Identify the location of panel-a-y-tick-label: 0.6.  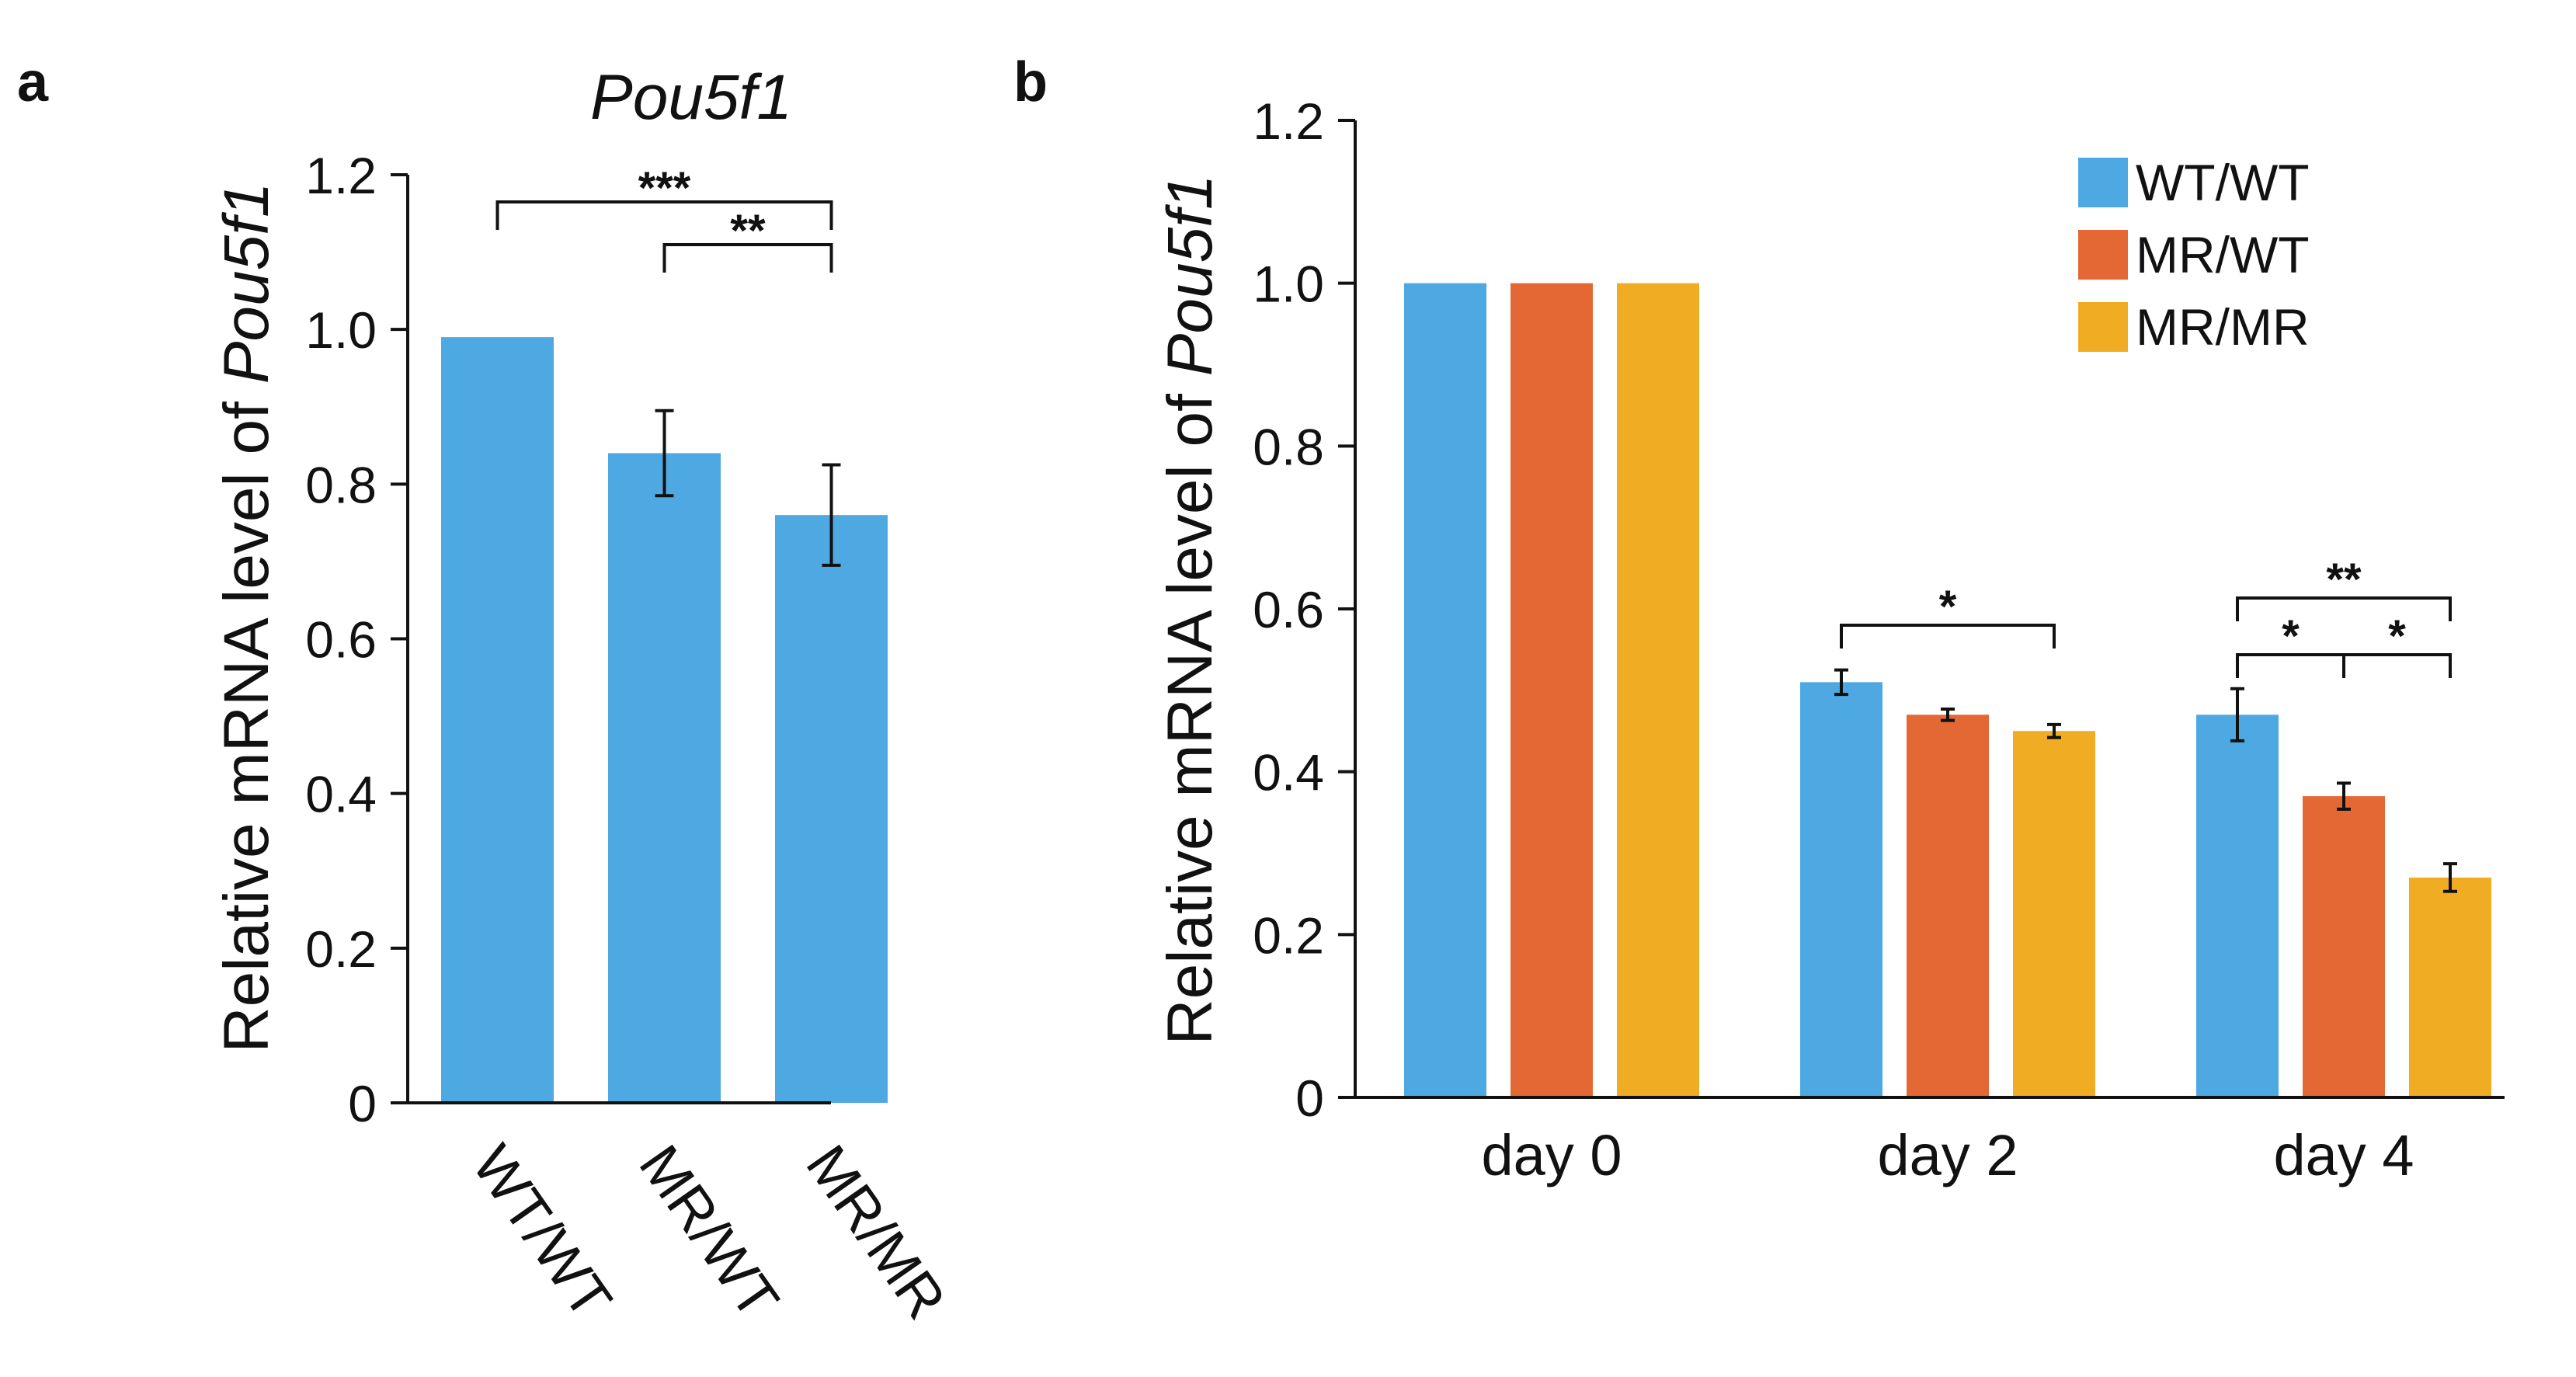
(341, 640).